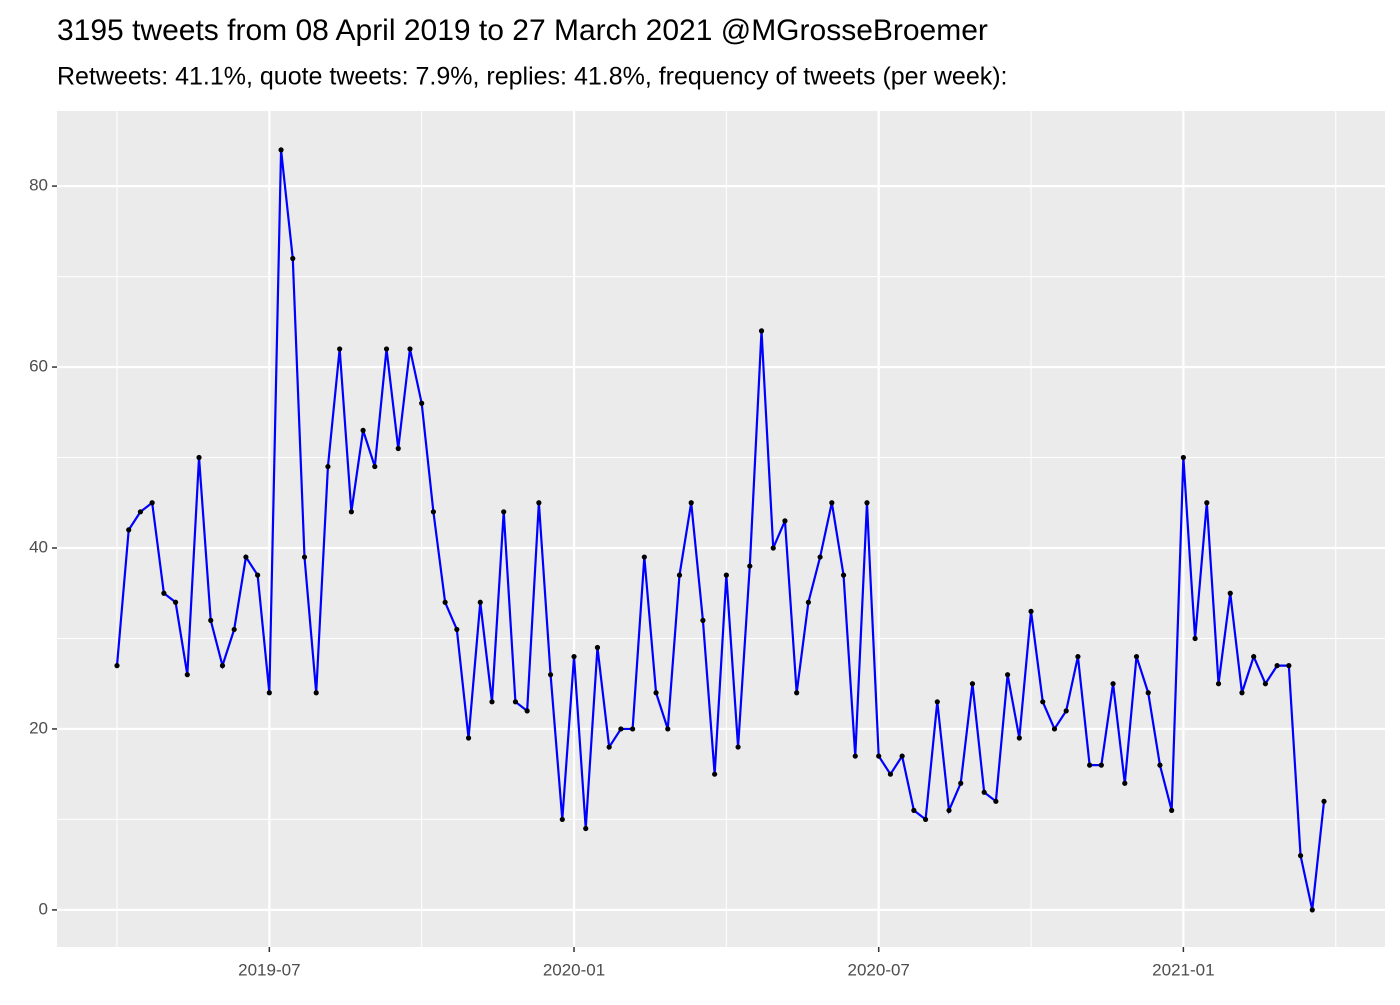  Describe the element at coordinates (38, 185) in the screenshot. I see `y-tick-label: 80` at that location.